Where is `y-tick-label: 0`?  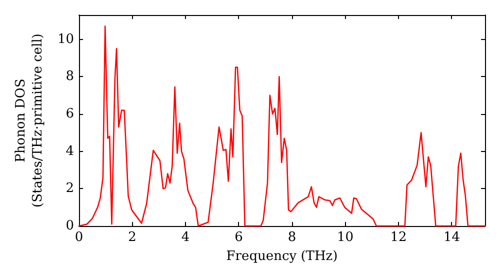
y-tick-label: 0 is located at coordinates (70, 226).